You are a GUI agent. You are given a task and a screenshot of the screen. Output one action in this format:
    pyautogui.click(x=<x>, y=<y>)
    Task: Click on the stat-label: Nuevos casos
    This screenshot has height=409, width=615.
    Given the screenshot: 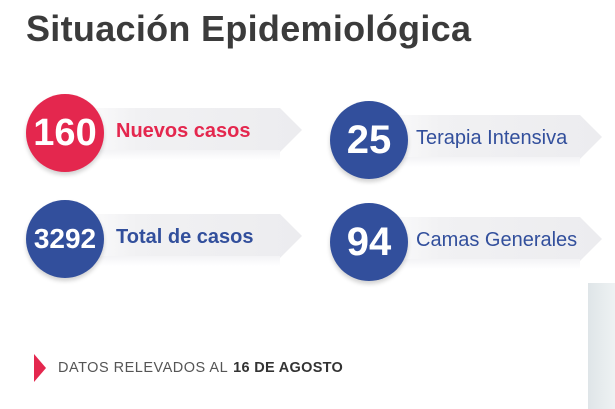 What is the action you would take?
    pyautogui.click(x=183, y=131)
    